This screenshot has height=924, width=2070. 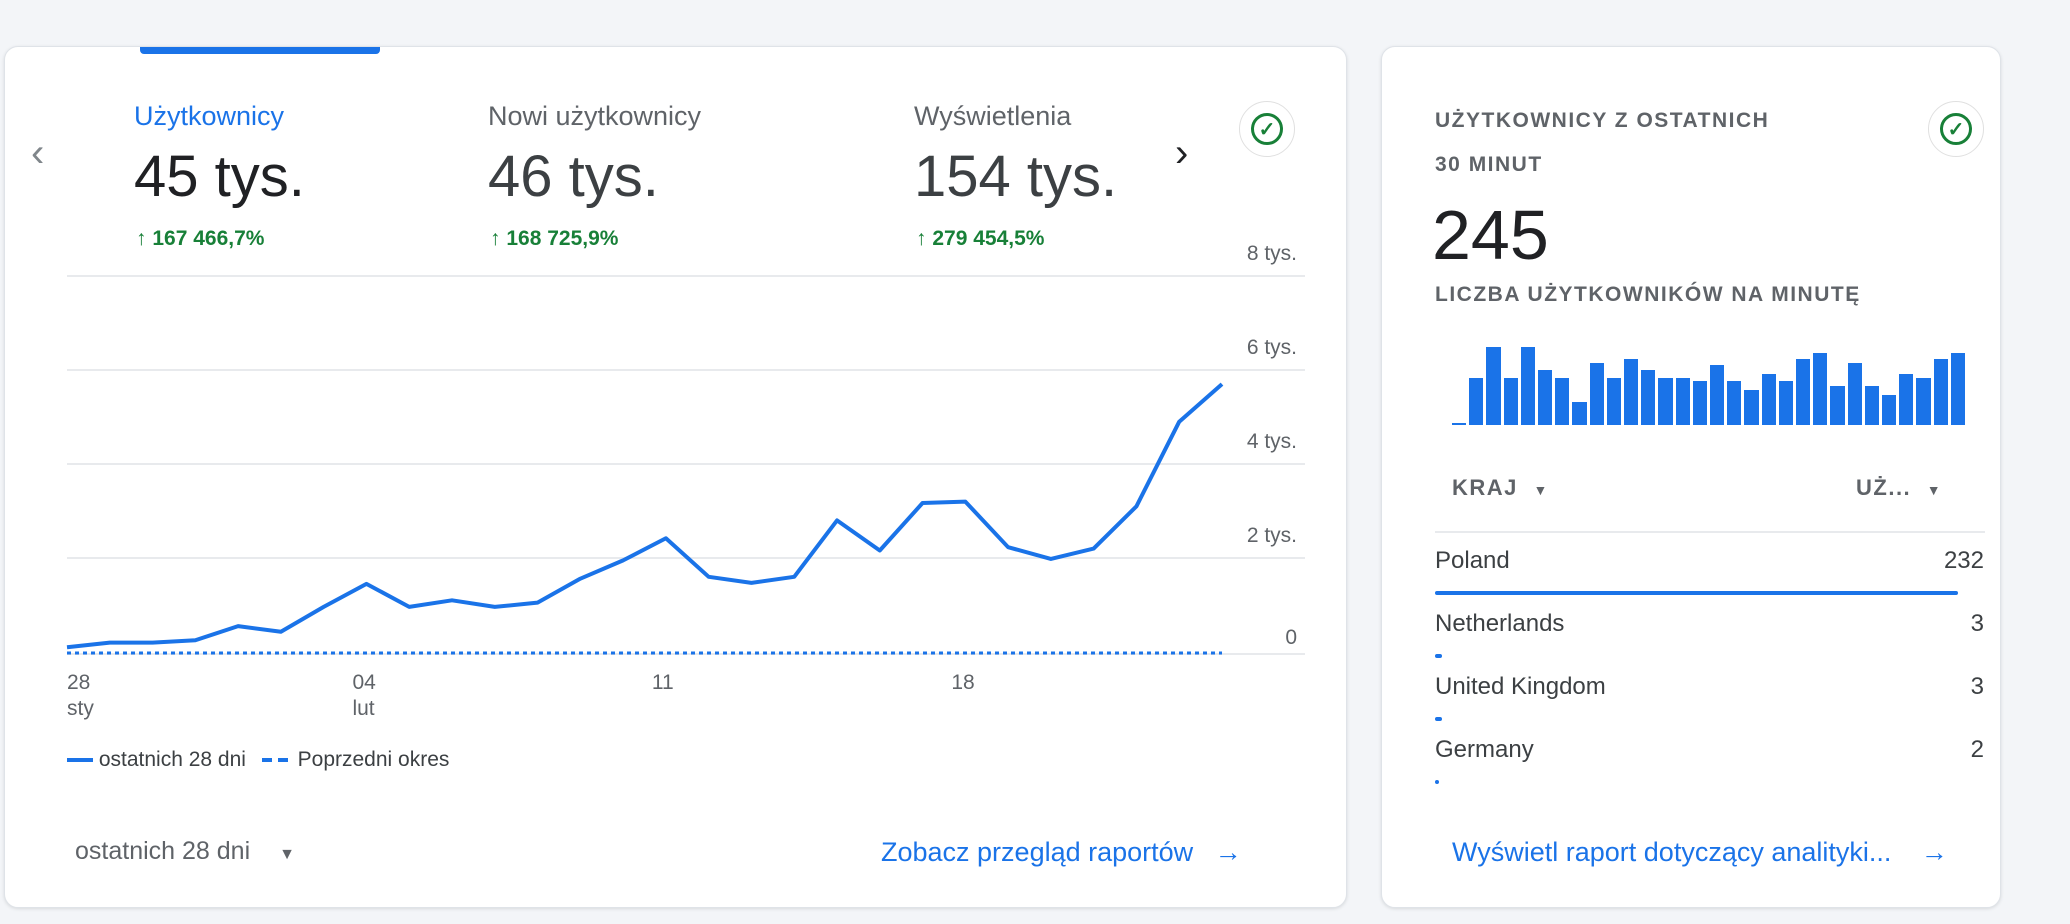 I want to click on country-name: Germany, so click(x=1484, y=749).